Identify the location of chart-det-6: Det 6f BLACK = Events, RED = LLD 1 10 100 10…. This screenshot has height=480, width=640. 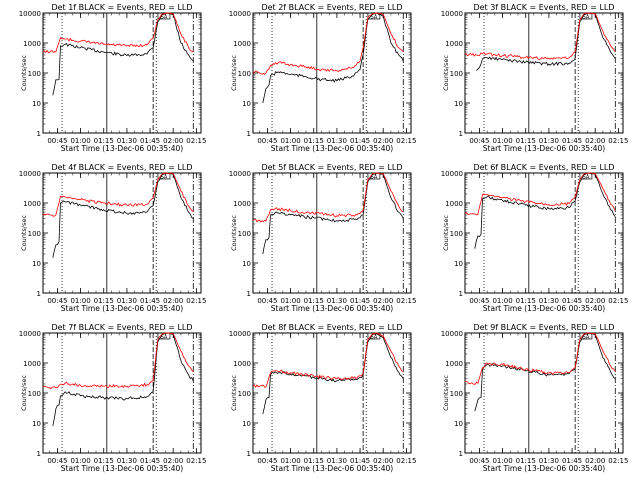
(535, 238).